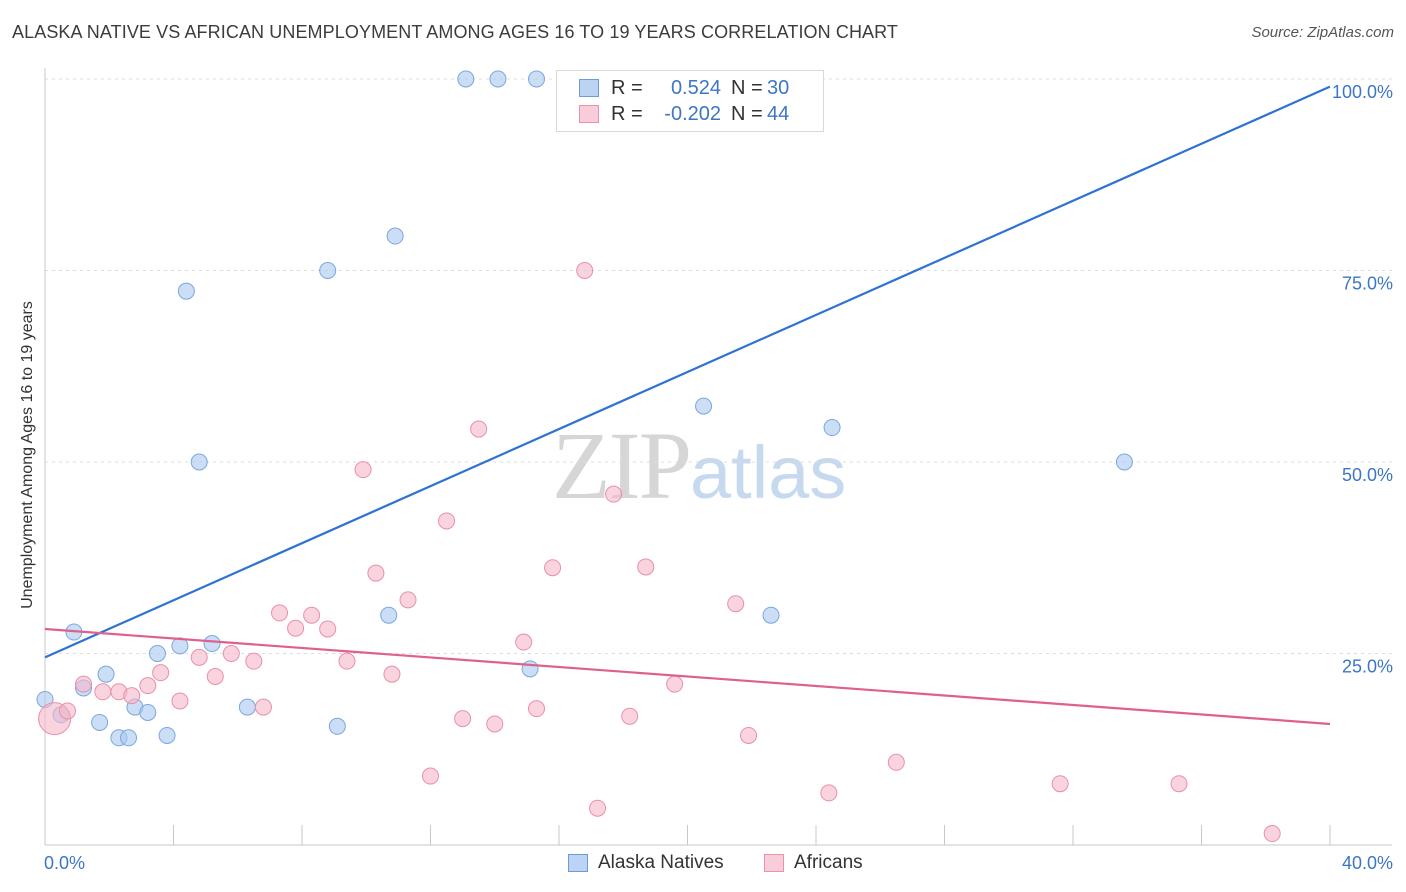  I want to click on legend-item-alaska-natives: Alaska Natives, so click(646, 863).